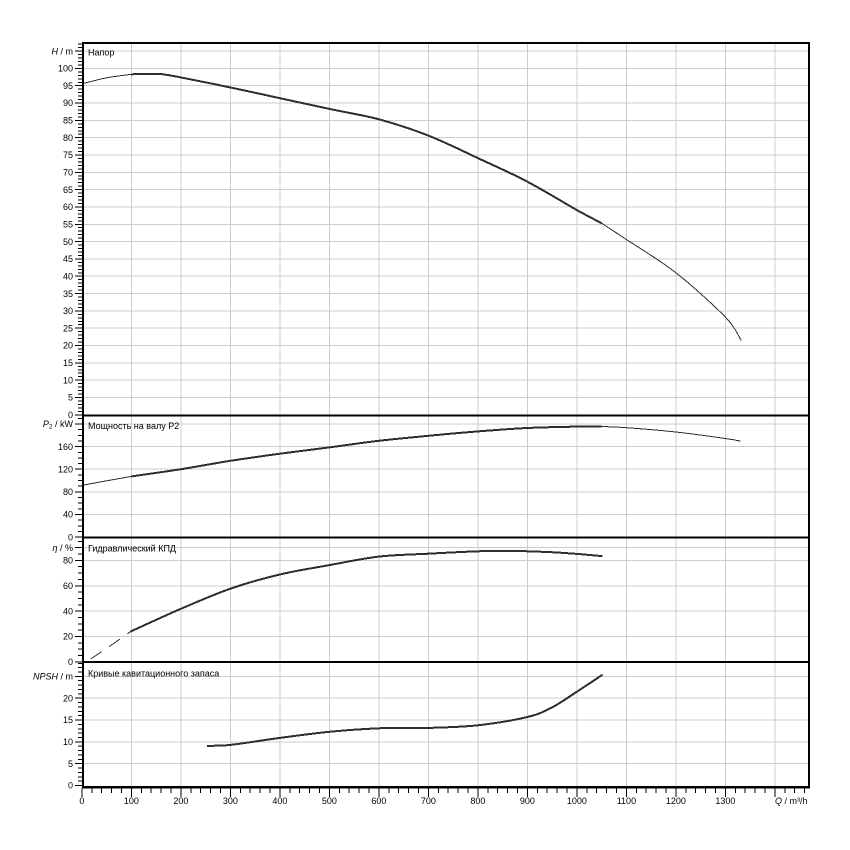 The width and height of the screenshot is (850, 850). I want to click on svg-text: NPSH / m, so click(53, 677).